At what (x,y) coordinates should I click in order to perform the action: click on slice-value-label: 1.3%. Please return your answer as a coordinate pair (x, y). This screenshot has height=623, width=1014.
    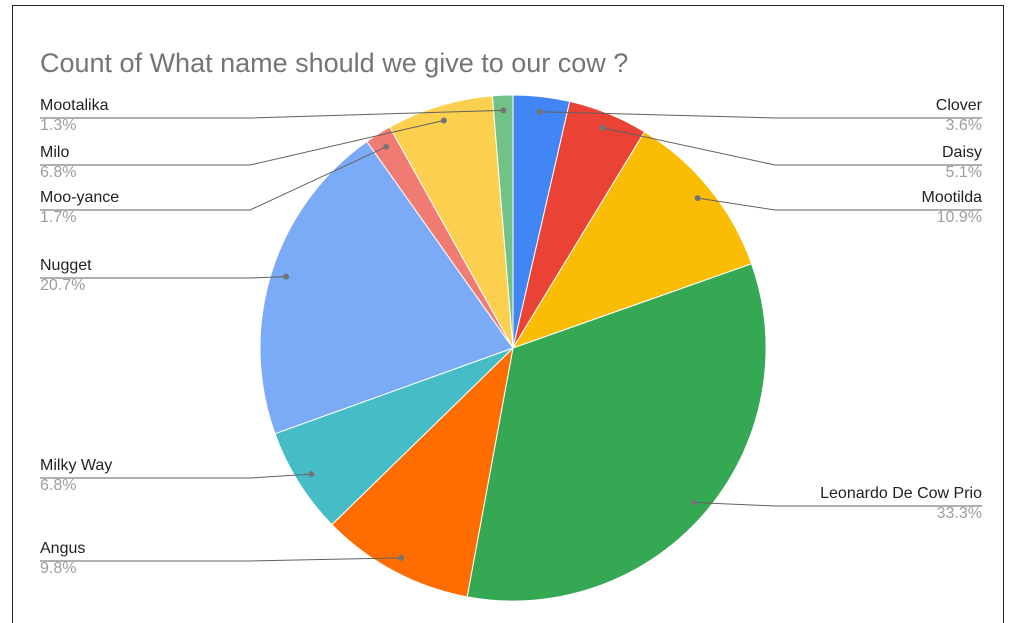
    Looking at the image, I should click on (58, 125).